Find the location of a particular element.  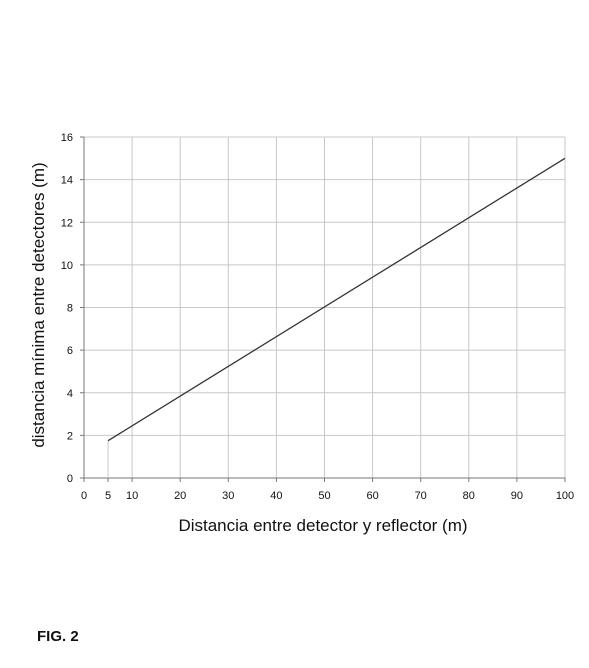

y-tick-label: 14 is located at coordinates (67, 181).